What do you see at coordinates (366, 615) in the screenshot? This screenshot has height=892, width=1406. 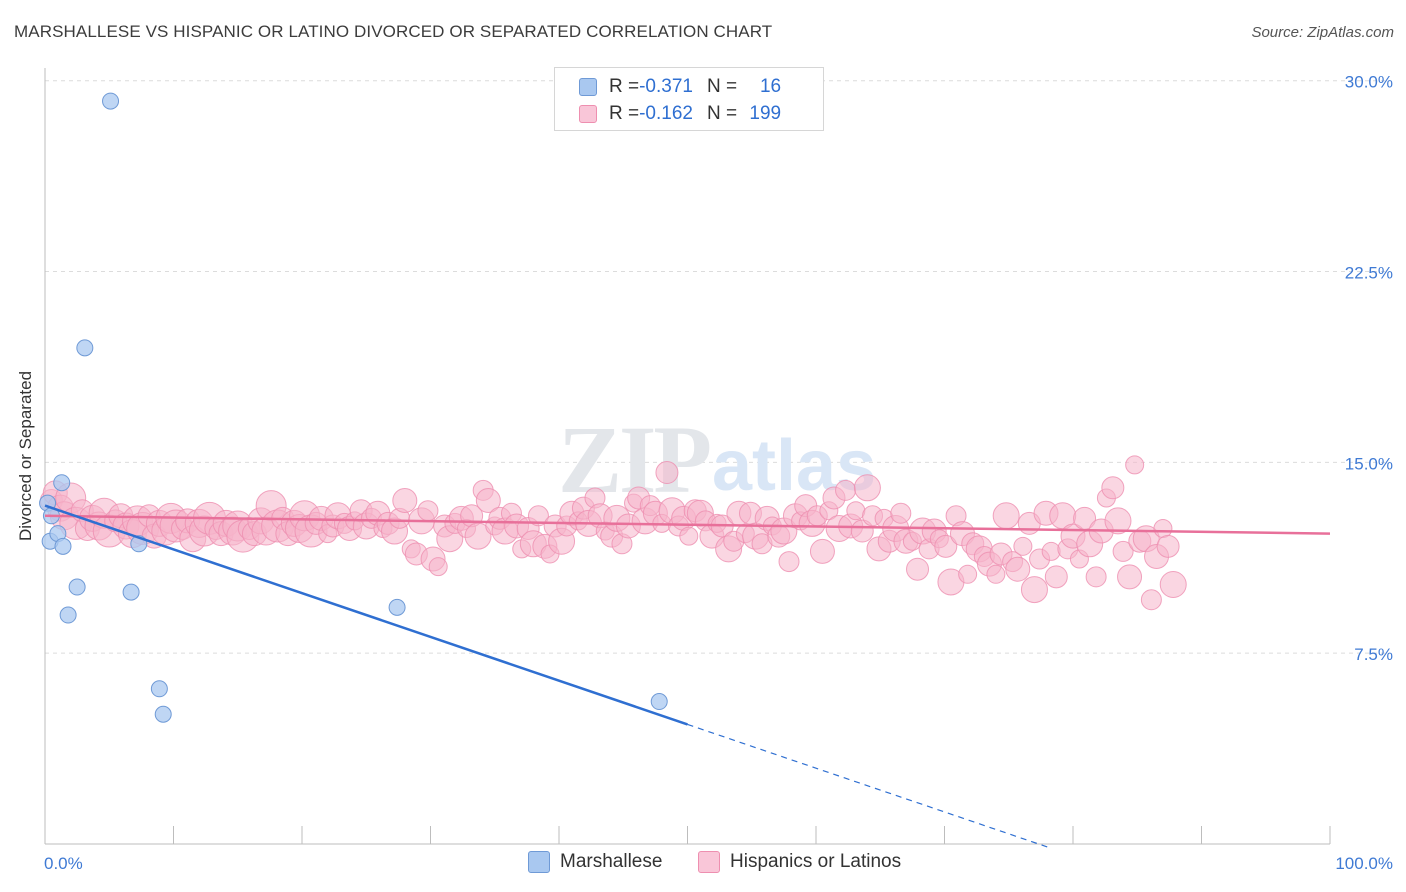 I see `marshallese-trend-line` at bounding box center [366, 615].